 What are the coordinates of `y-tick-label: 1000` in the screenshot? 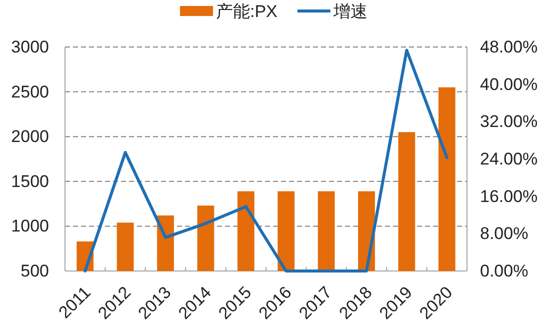 It's located at (30, 226).